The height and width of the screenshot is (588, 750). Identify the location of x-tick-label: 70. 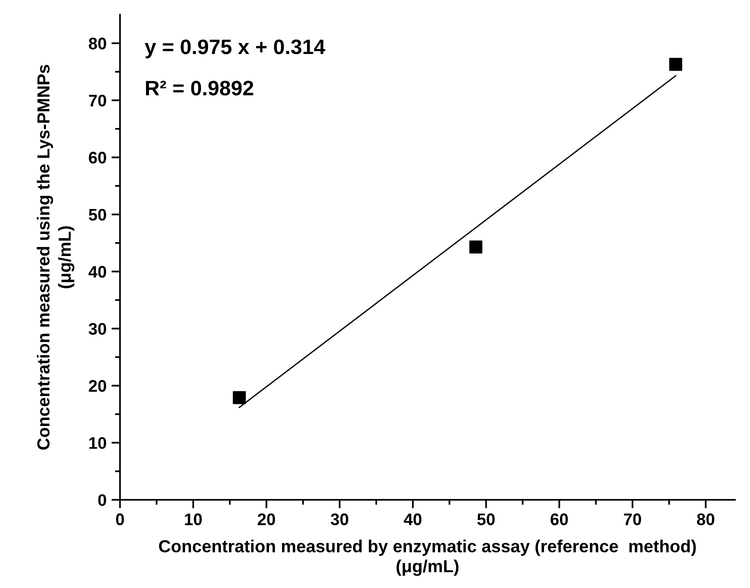
(633, 519).